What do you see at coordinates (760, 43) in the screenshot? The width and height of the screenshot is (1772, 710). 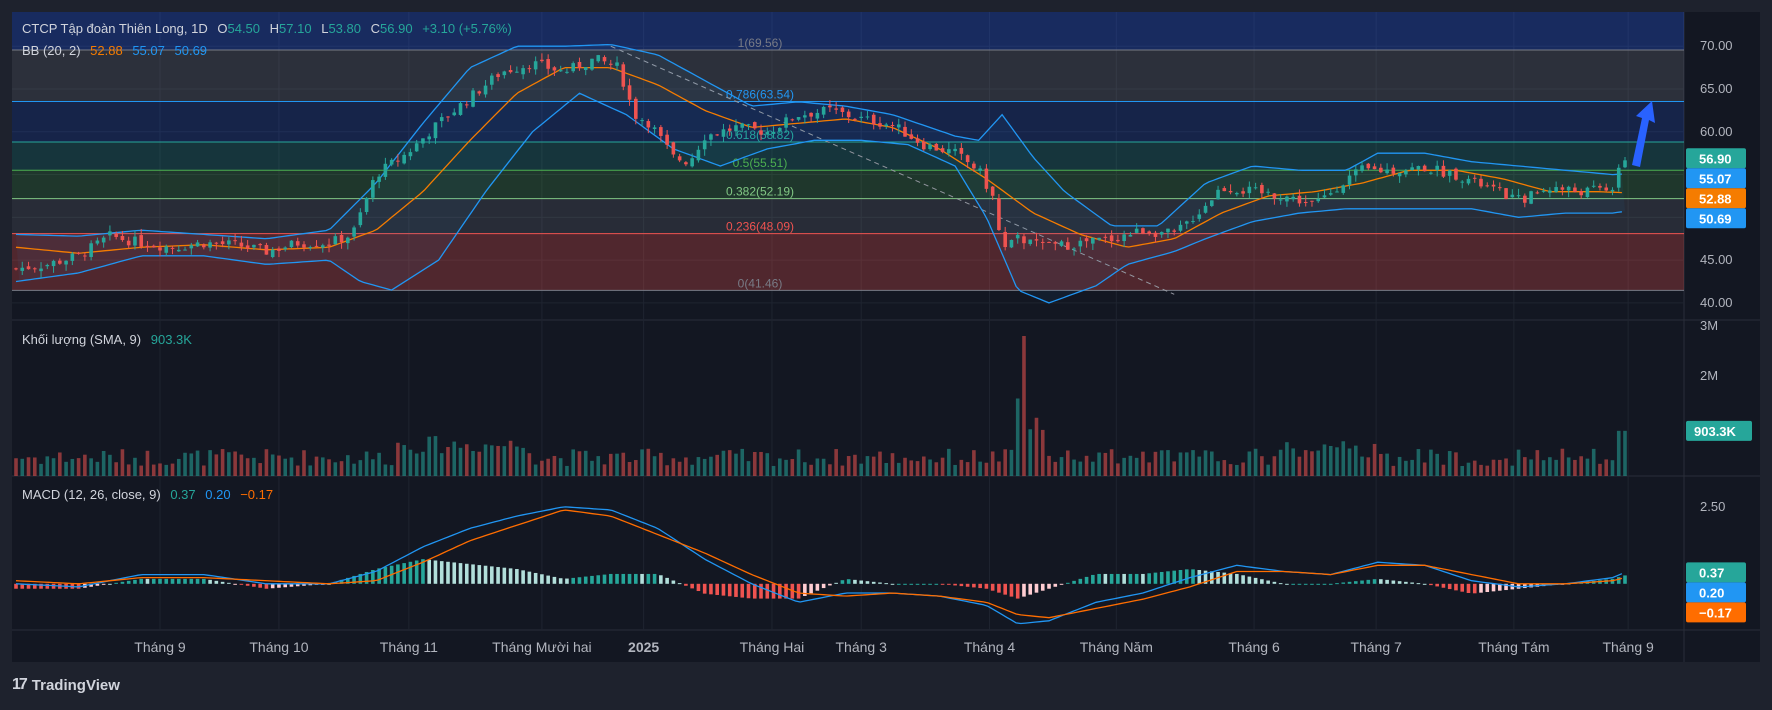 I see `fib-label: 1(69.56)` at bounding box center [760, 43].